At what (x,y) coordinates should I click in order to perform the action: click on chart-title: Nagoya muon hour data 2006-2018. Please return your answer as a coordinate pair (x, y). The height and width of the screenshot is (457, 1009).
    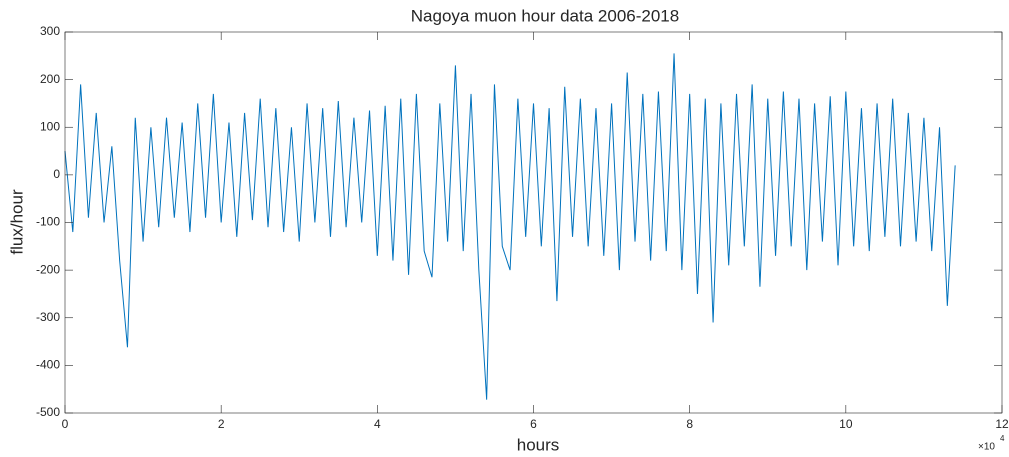
    Looking at the image, I should click on (545, 15).